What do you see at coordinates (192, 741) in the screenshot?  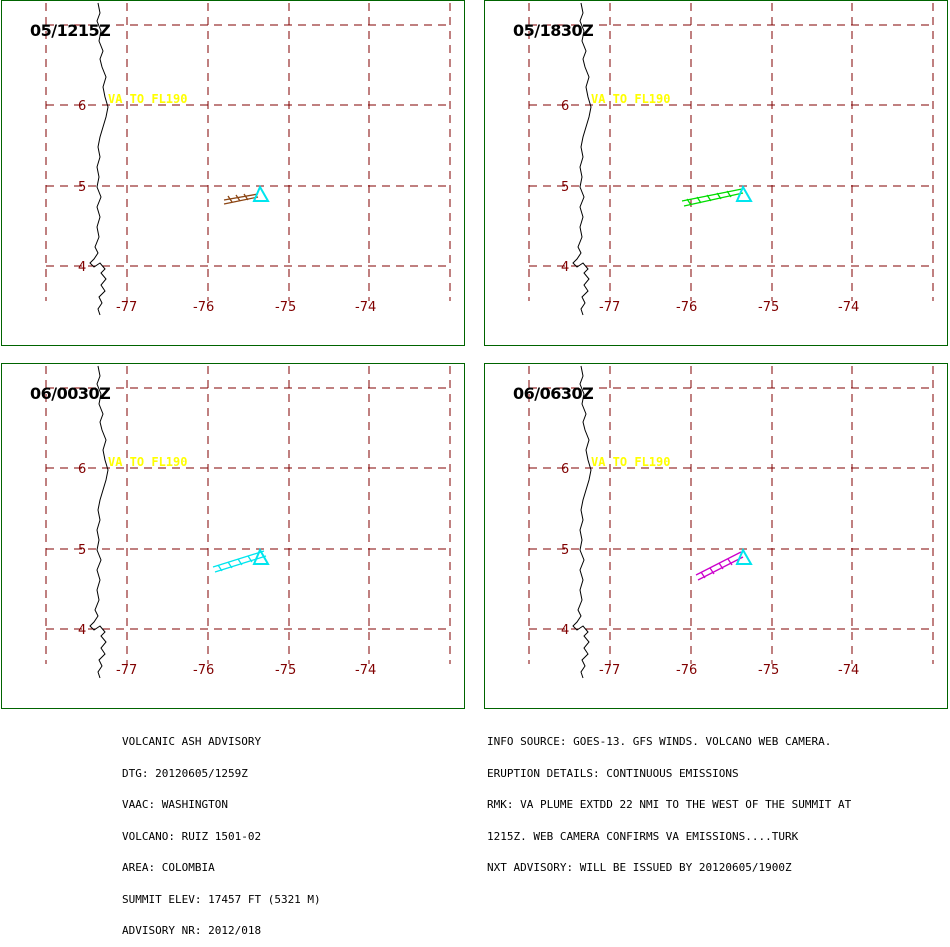 I see `advisory-left-line: VOLCANIC ASH ADVISORY` at bounding box center [192, 741].